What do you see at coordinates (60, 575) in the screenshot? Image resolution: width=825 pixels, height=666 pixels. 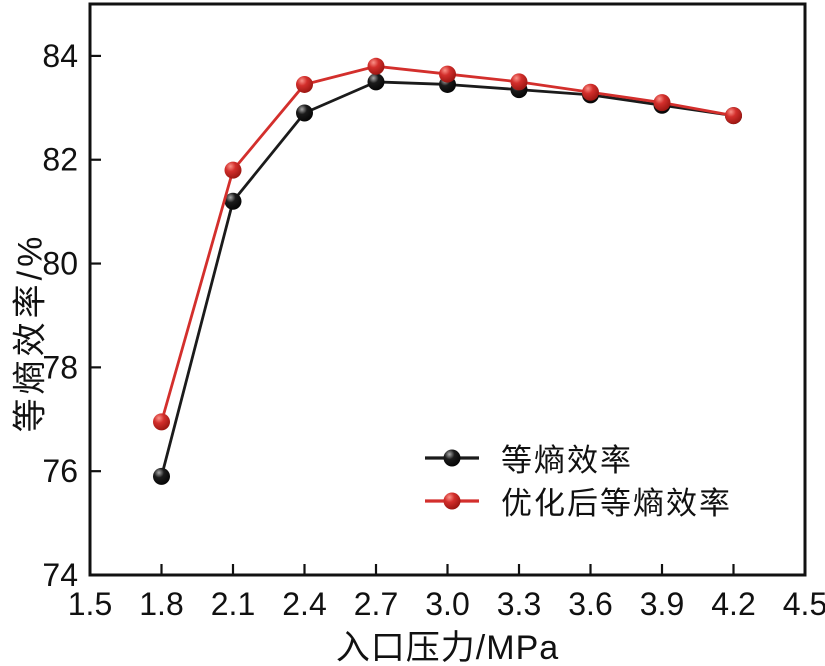 I see `y-tick-label: 74` at bounding box center [60, 575].